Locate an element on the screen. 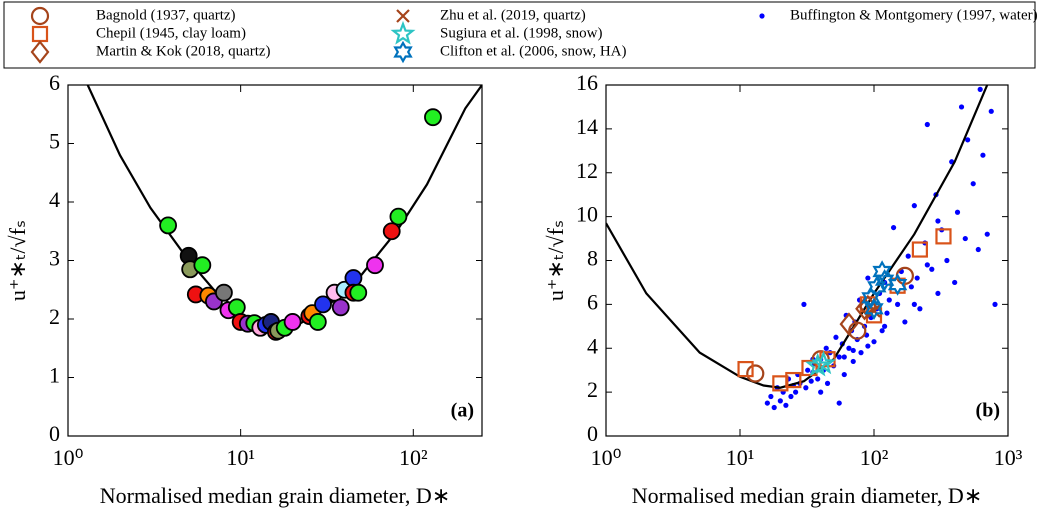 This screenshot has height=515, width=1040. x-tick-label: 10¹ is located at coordinates (740, 457).